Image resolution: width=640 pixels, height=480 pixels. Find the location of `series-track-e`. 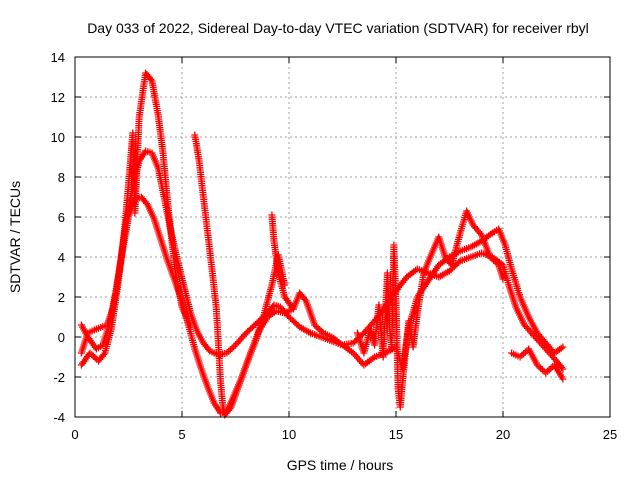

series-track-e is located at coordinates (282, 262).